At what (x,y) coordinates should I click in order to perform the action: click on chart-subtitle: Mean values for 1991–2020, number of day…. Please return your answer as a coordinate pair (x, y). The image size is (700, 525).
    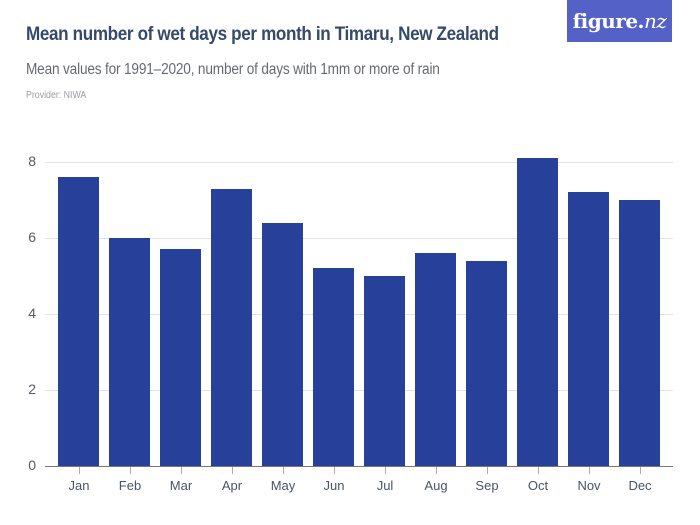
    Looking at the image, I should click on (233, 69).